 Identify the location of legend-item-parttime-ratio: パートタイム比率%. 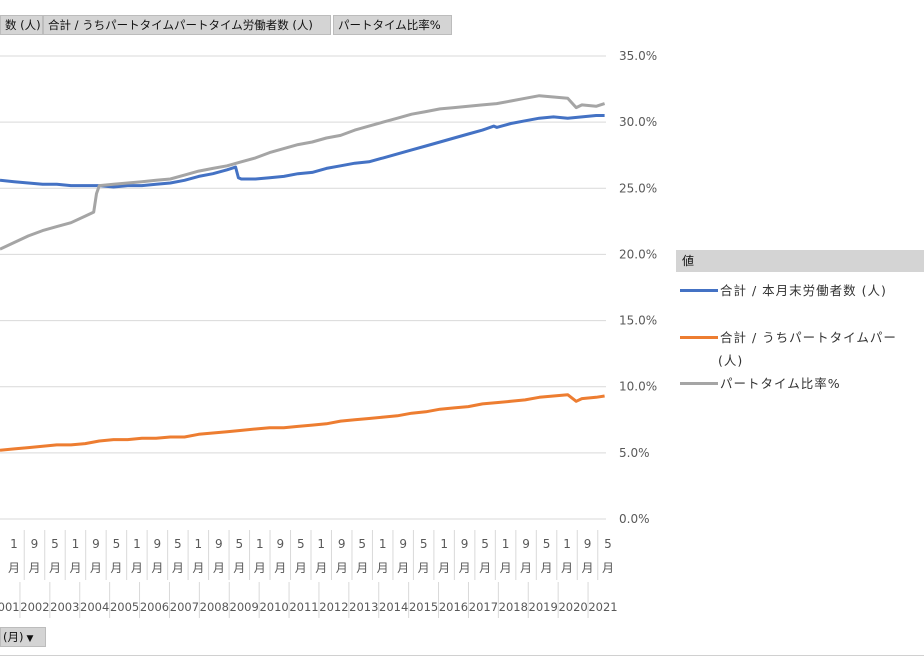
(760, 382).